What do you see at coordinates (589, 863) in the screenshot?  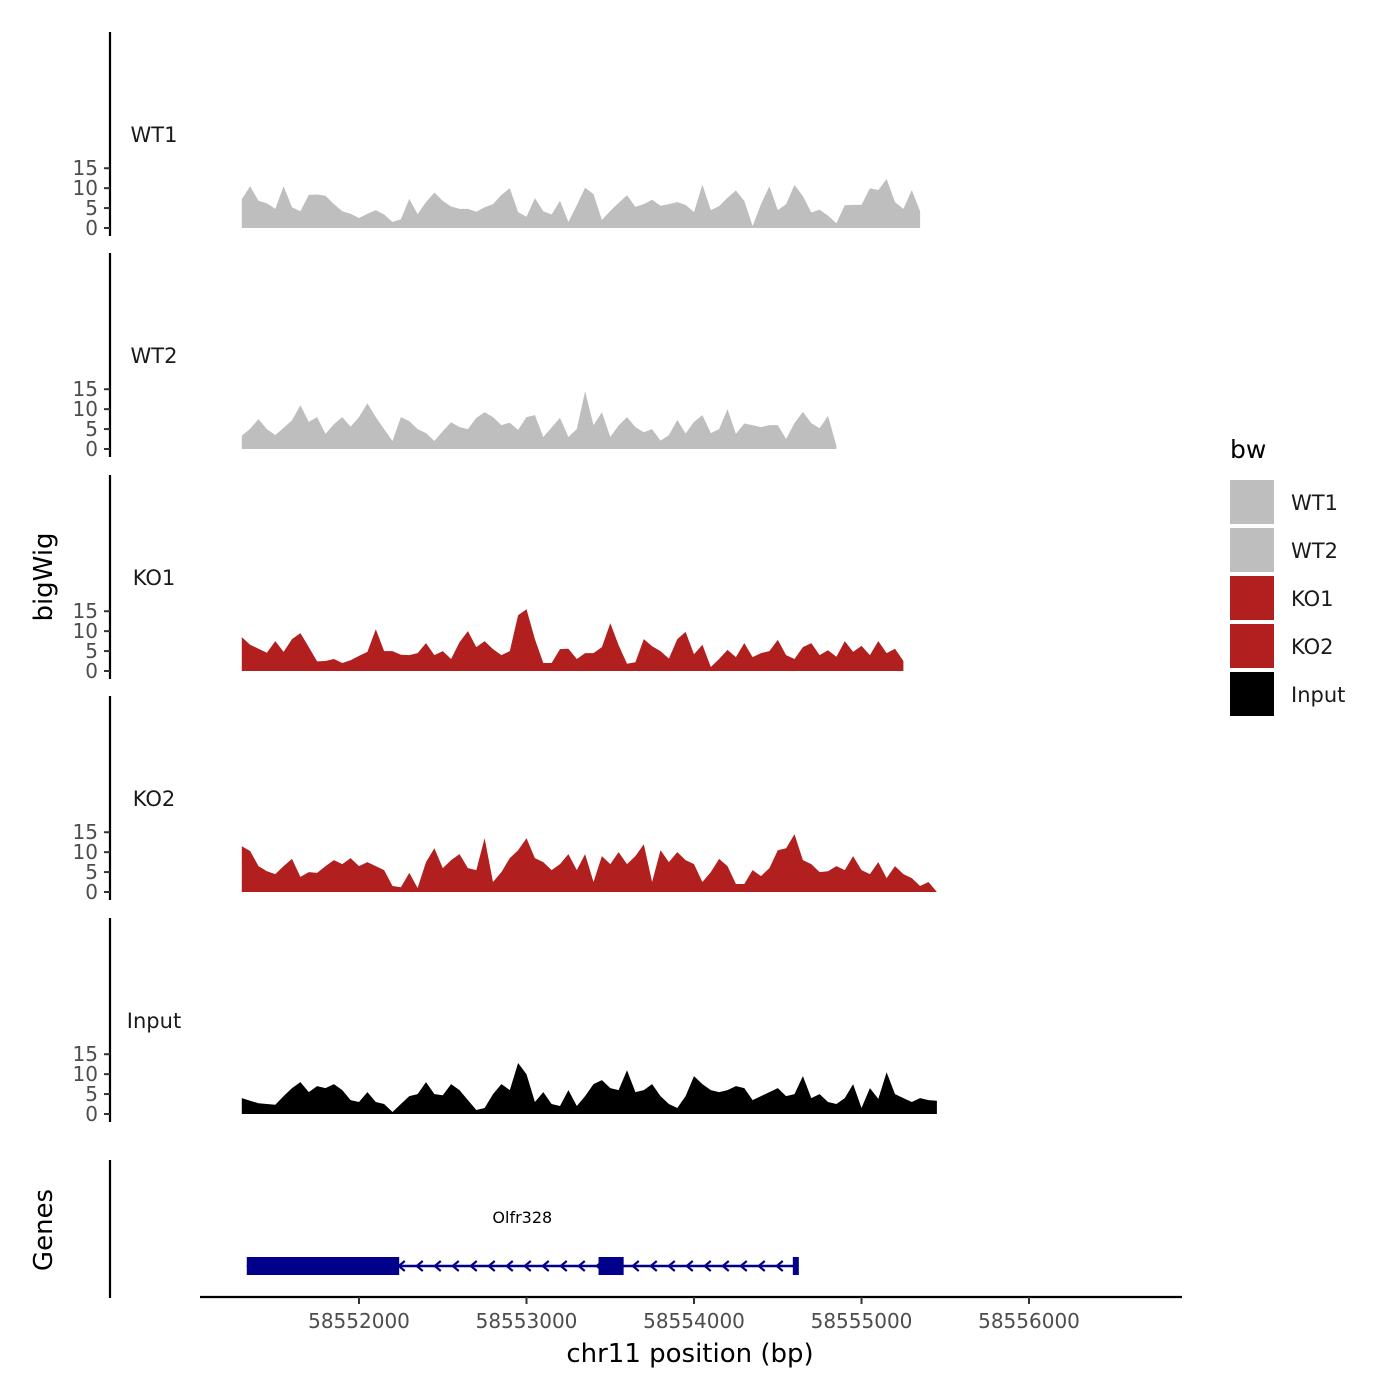 I see `area-ko2` at bounding box center [589, 863].